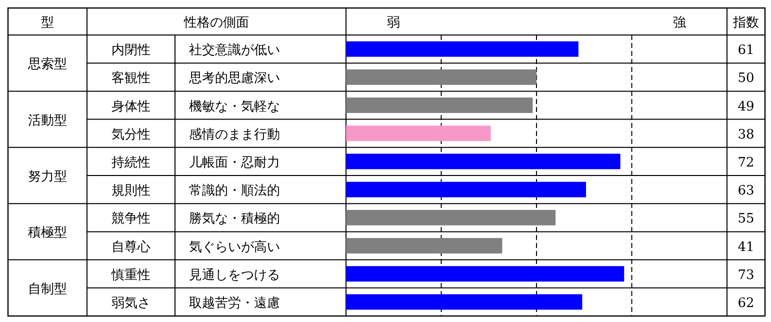  I want to click on text: 感情のまま行動, so click(234, 134).